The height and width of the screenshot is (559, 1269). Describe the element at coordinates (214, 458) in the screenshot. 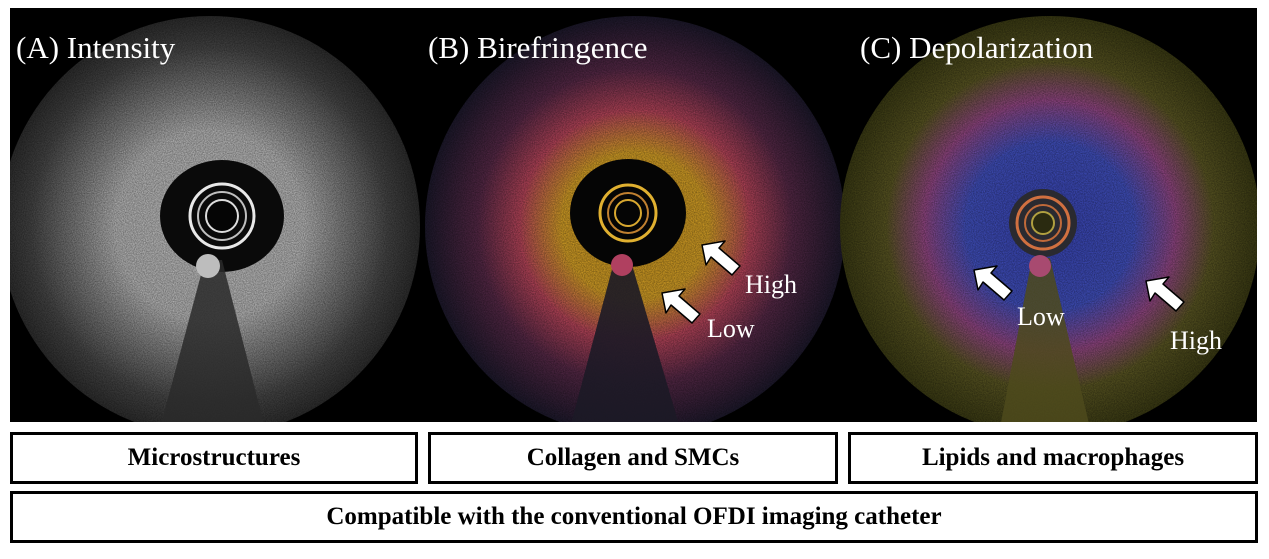

I see `caption-microstructures: Microstructures` at that location.